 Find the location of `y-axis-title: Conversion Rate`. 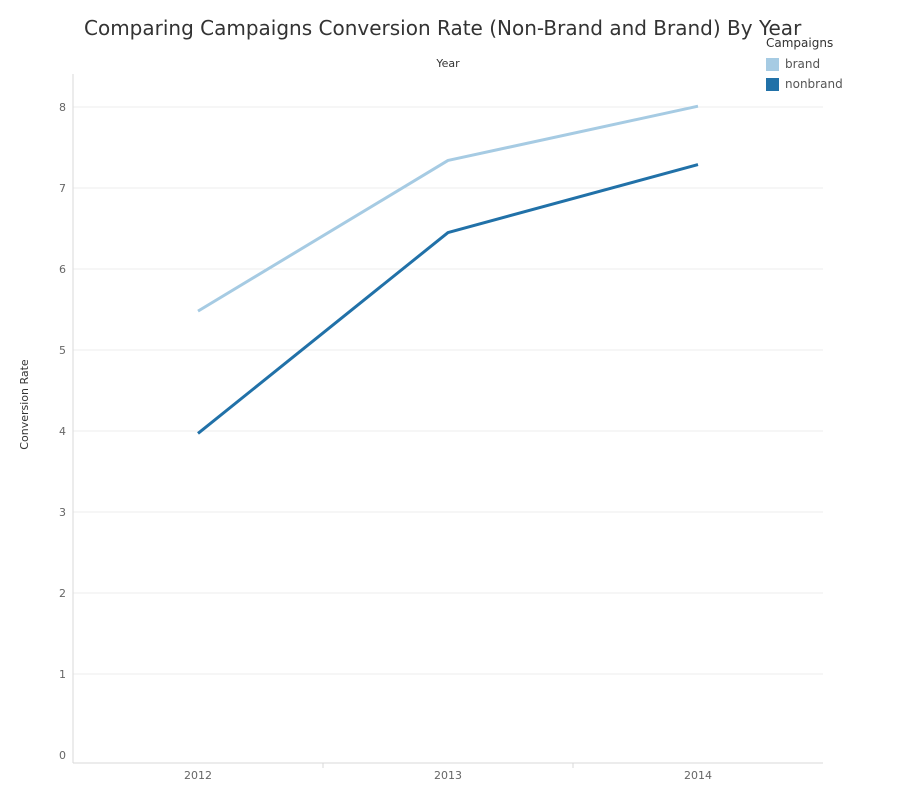

y-axis-title: Conversion Rate is located at coordinates (24, 404).